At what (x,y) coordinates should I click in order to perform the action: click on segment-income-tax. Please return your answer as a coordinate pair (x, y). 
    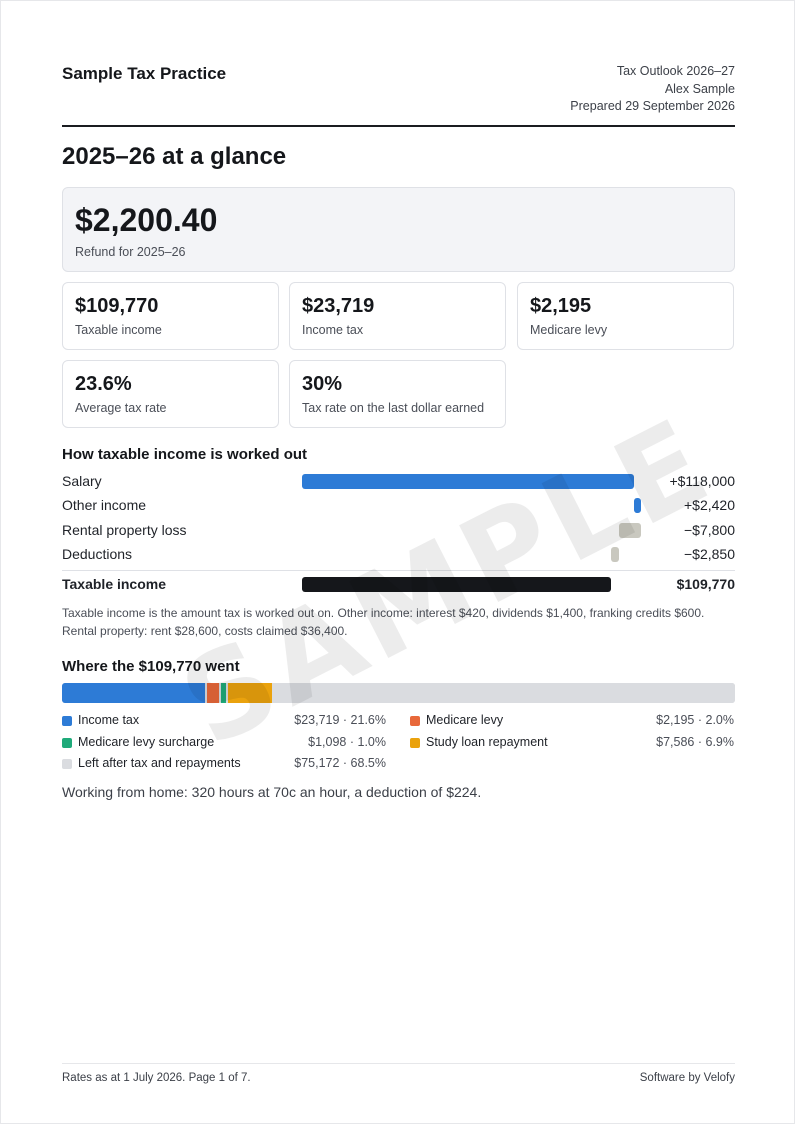
    Looking at the image, I should click on (134, 693).